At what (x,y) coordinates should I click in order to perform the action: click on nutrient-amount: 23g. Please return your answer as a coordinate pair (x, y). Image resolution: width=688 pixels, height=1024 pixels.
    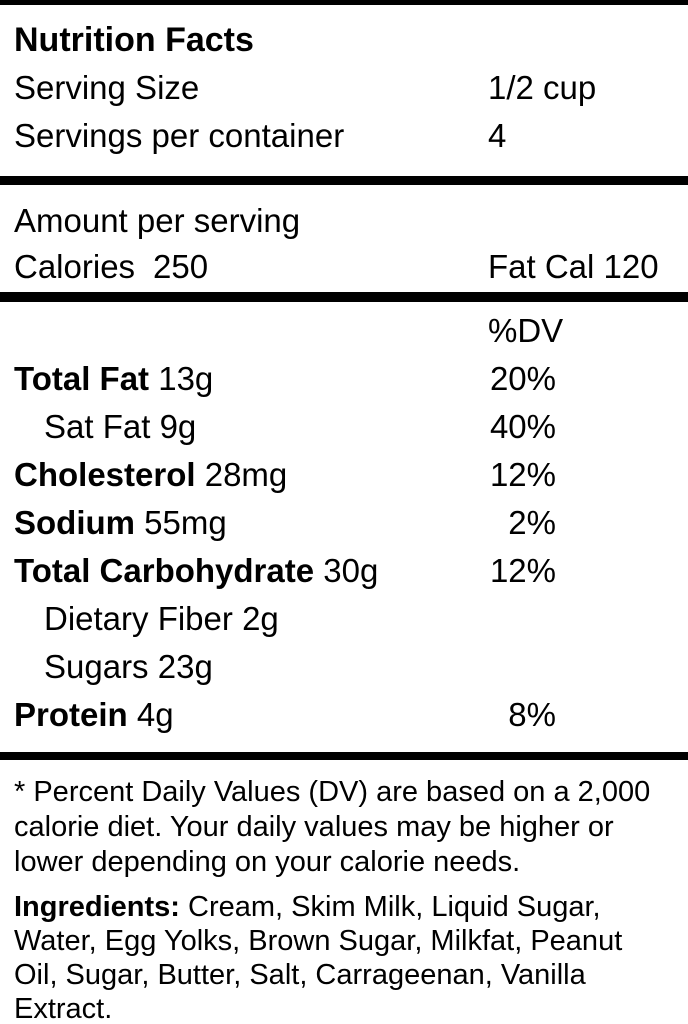
    Looking at the image, I should click on (185, 666).